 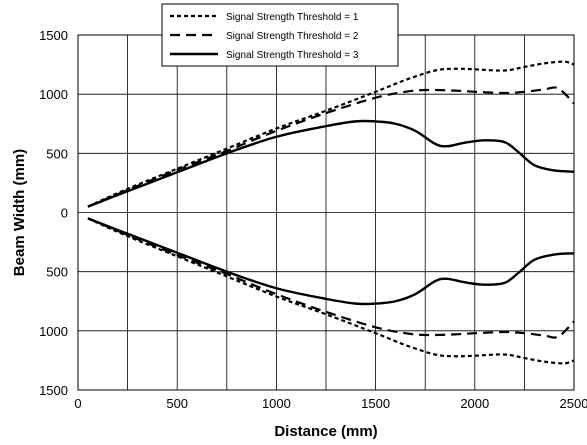 I want to click on x-axis-ticks: 0 500 1000 1500 2000 2500, so click(x=330, y=403).